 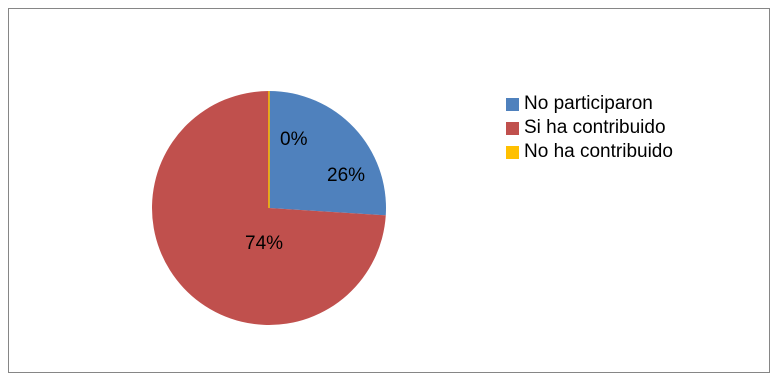 What do you see at coordinates (598, 151) in the screenshot?
I see `legend-label-no-ha-contribuido: No ha contribuido` at bounding box center [598, 151].